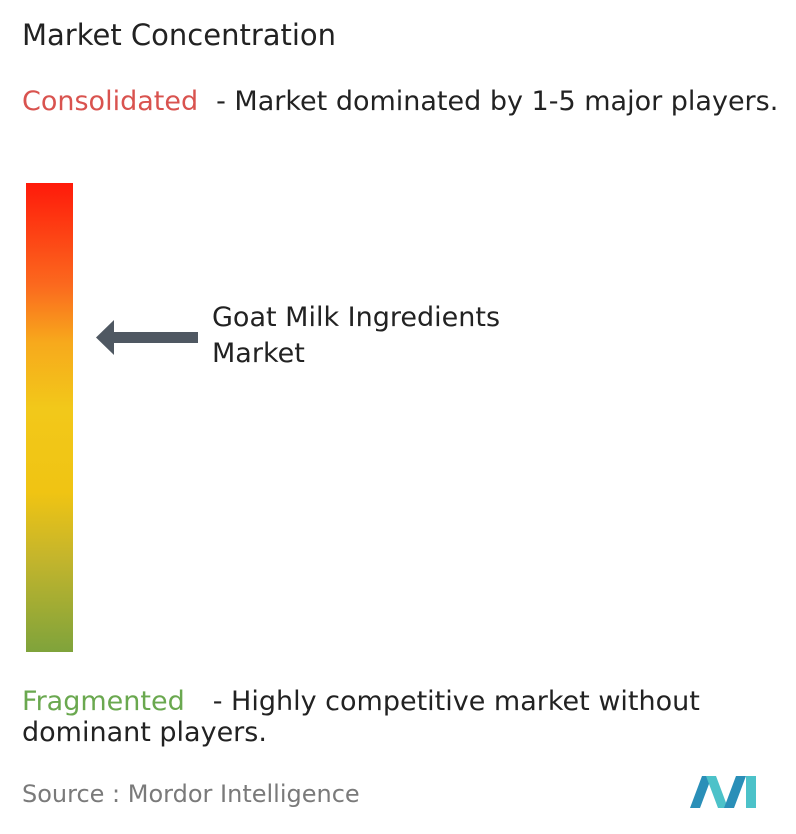 This screenshot has height=834, width=796. Describe the element at coordinates (105, 337) in the screenshot. I see `arrow-head` at that location.